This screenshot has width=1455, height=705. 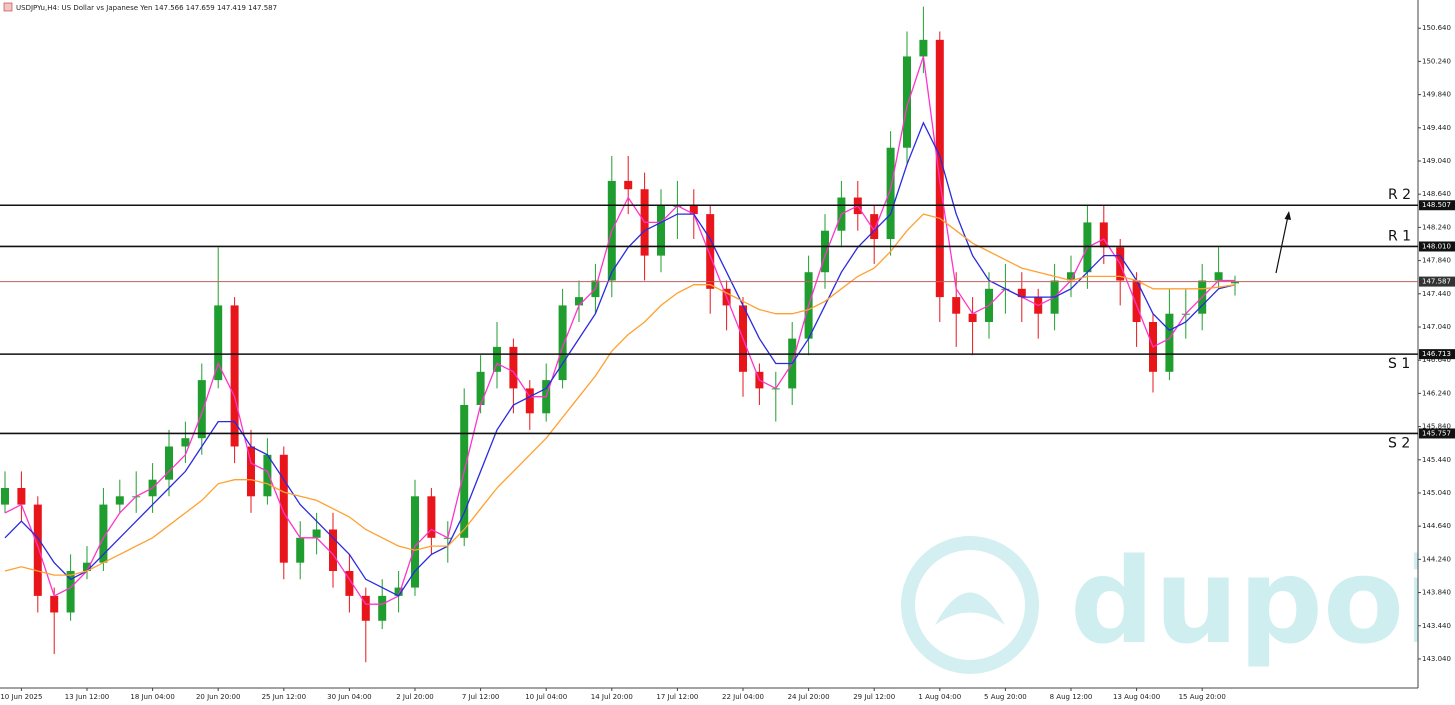 I want to click on x-tick-label: 13 Aug 04:00, so click(x=1136, y=697).